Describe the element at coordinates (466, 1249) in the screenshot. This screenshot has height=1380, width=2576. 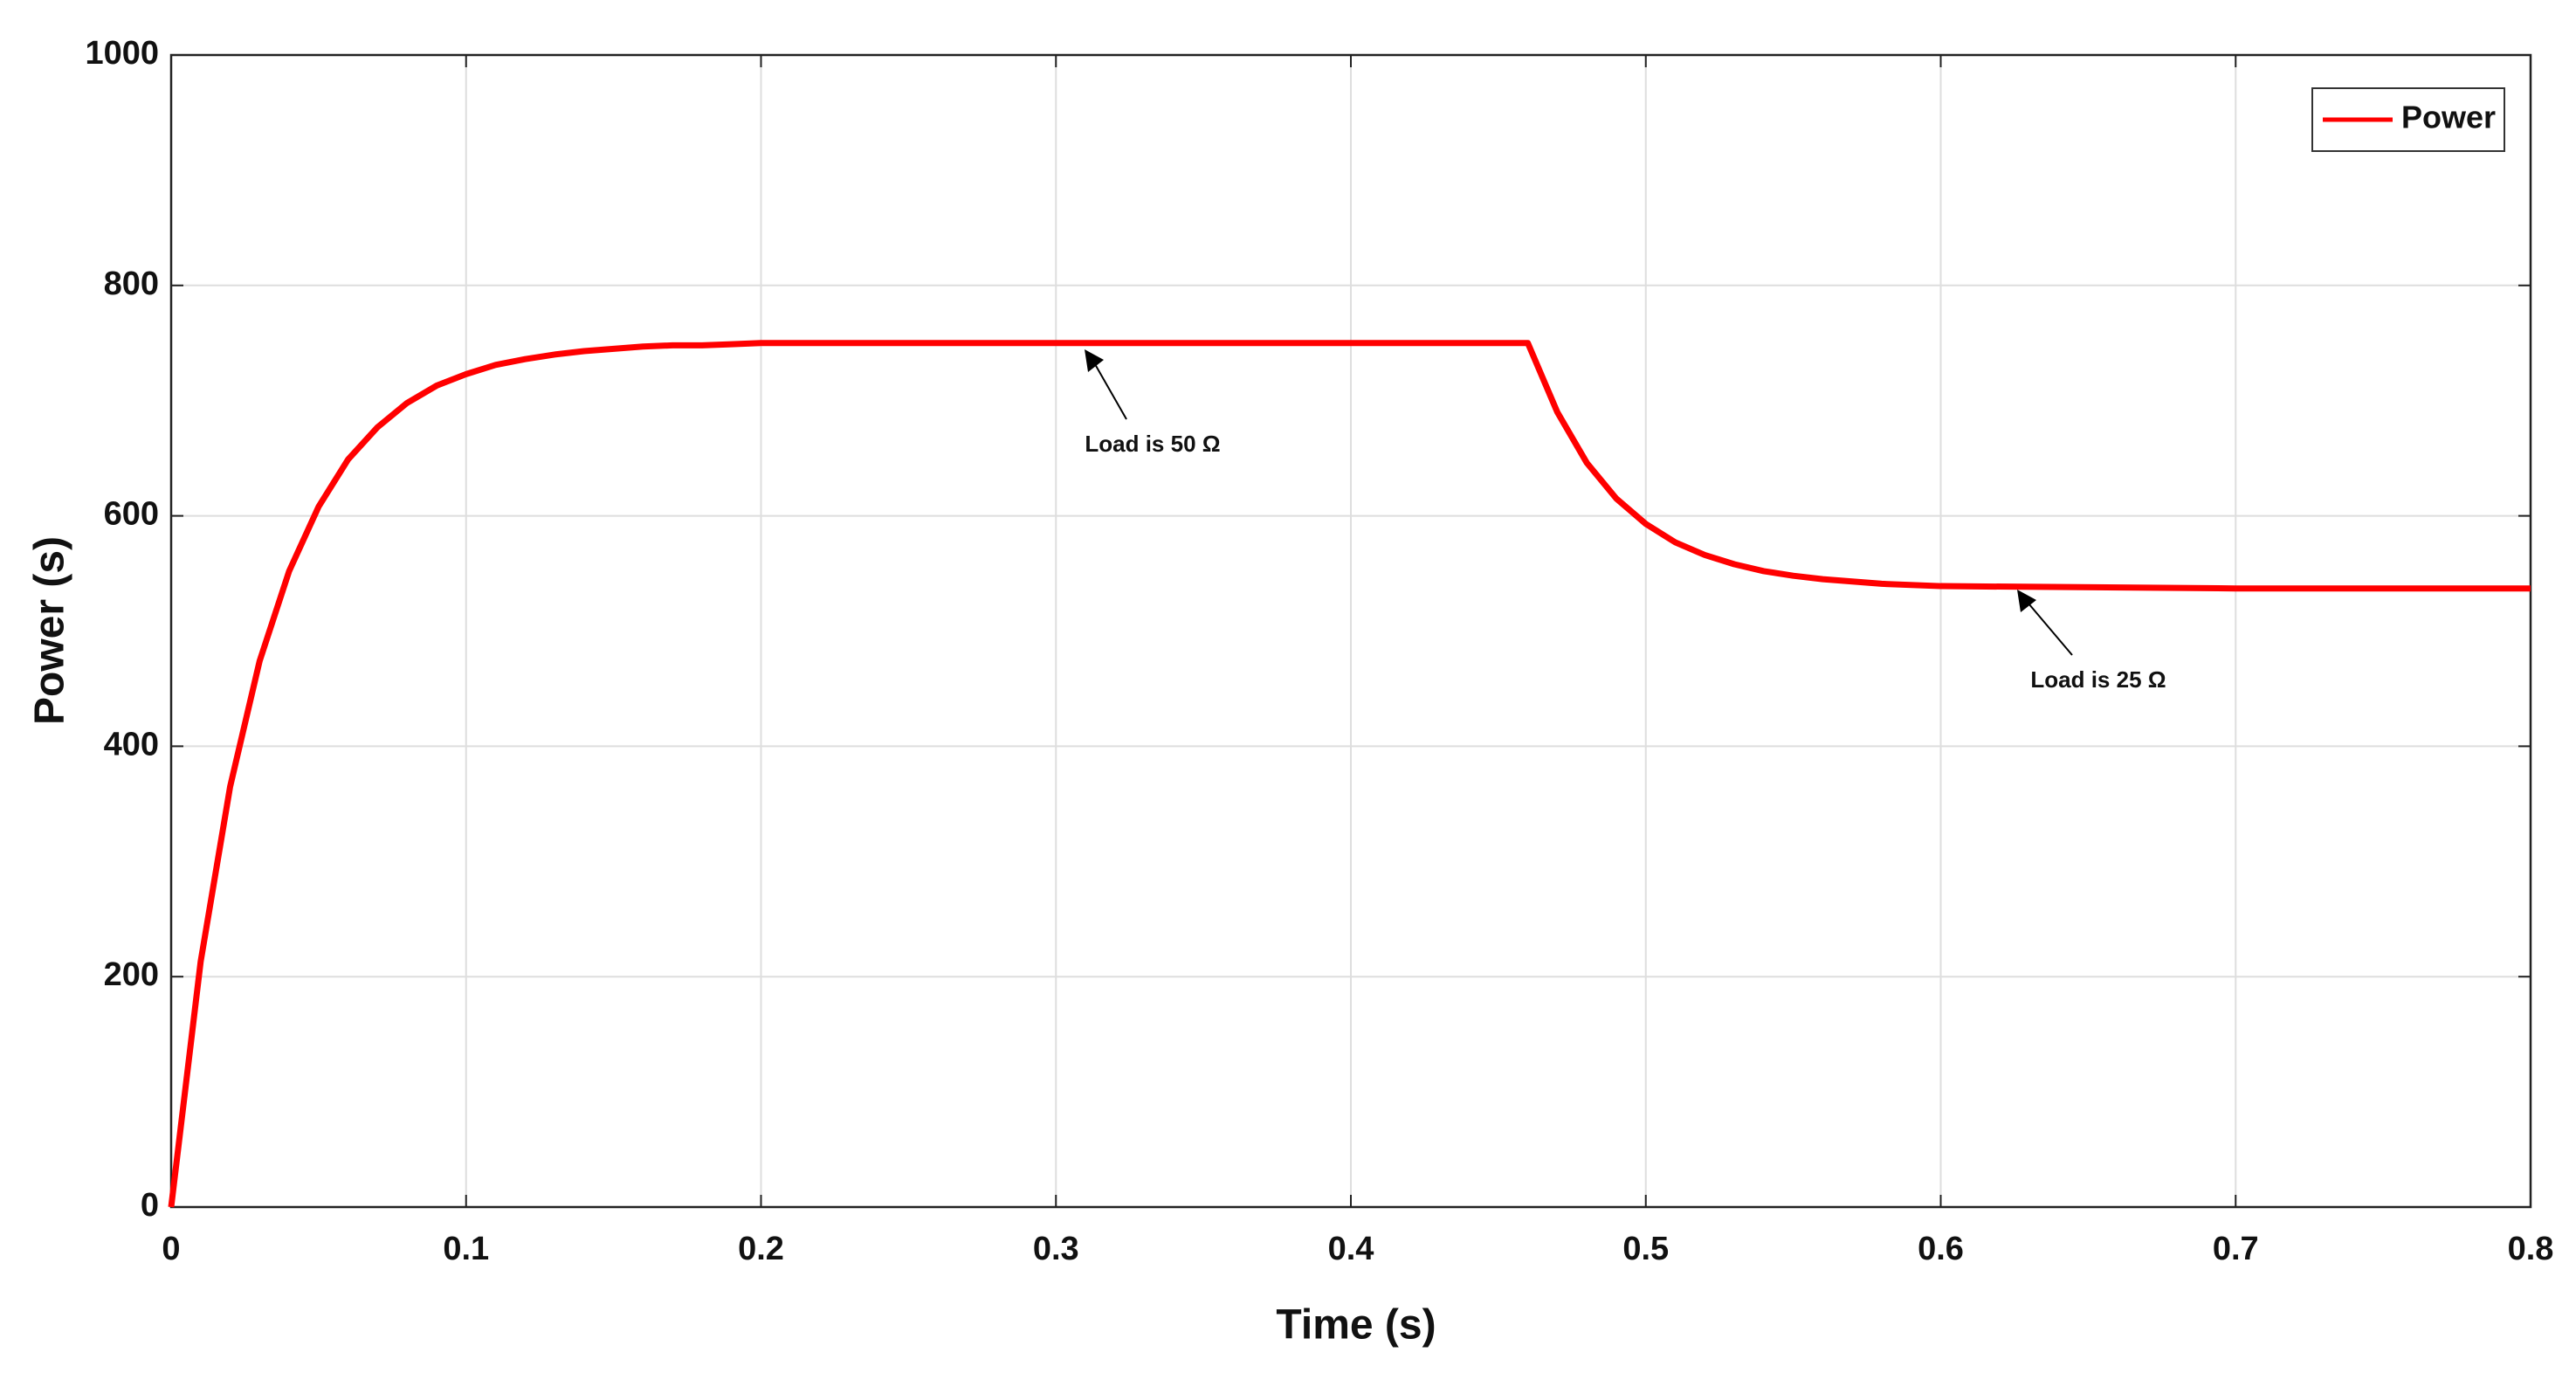
I see `x-tick-label: 0.1` at that location.